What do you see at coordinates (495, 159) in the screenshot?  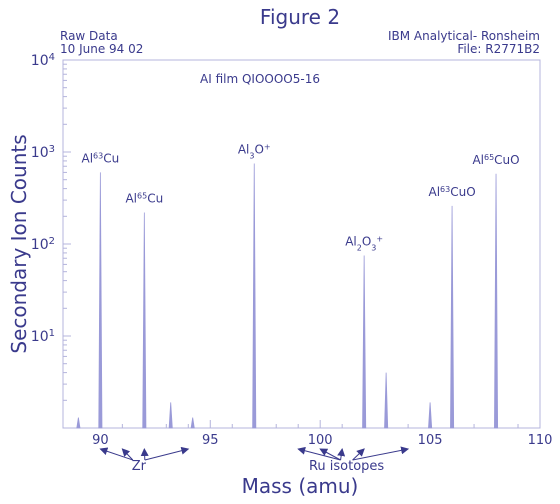 I see `peak-label: Al65CuO` at bounding box center [495, 159].